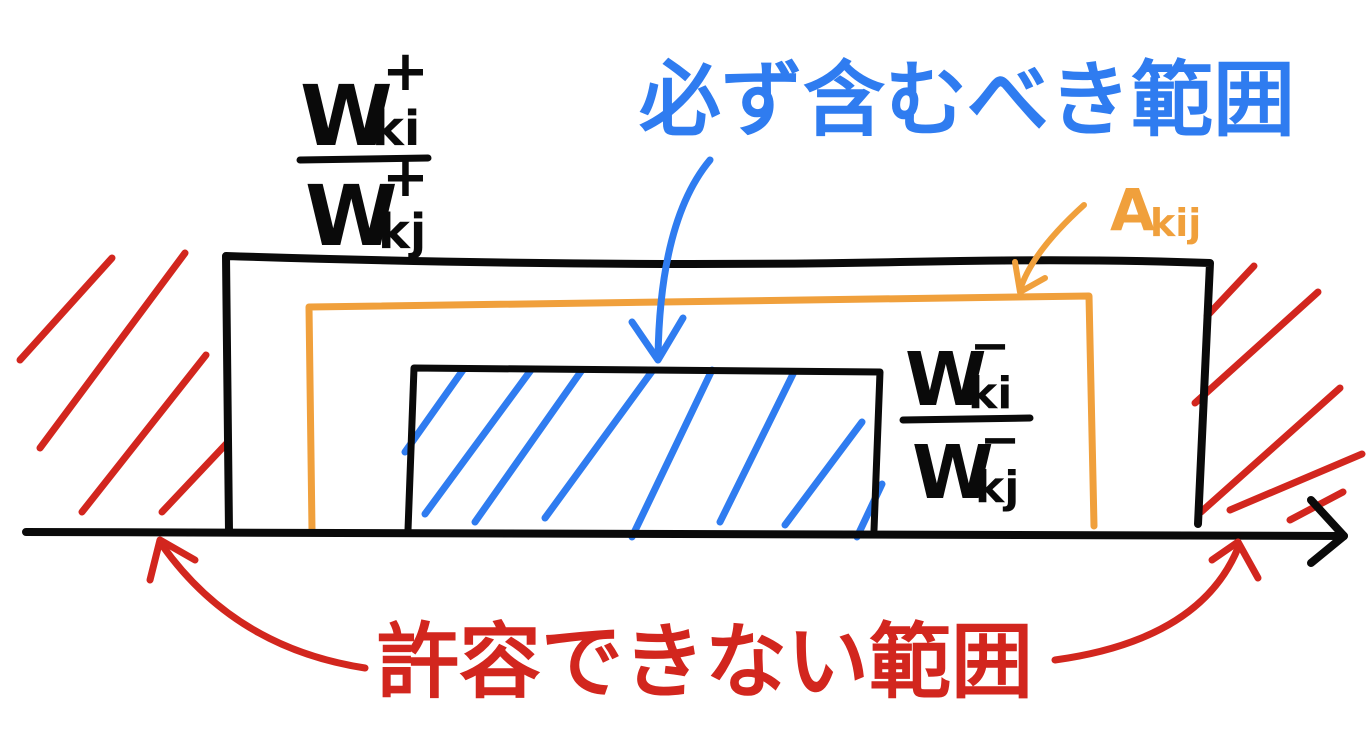 Image resolution: width=1370 pixels, height=737 pixels. I want to click on must-include-label: 必ず含むべき範囲, so click(967, 100).